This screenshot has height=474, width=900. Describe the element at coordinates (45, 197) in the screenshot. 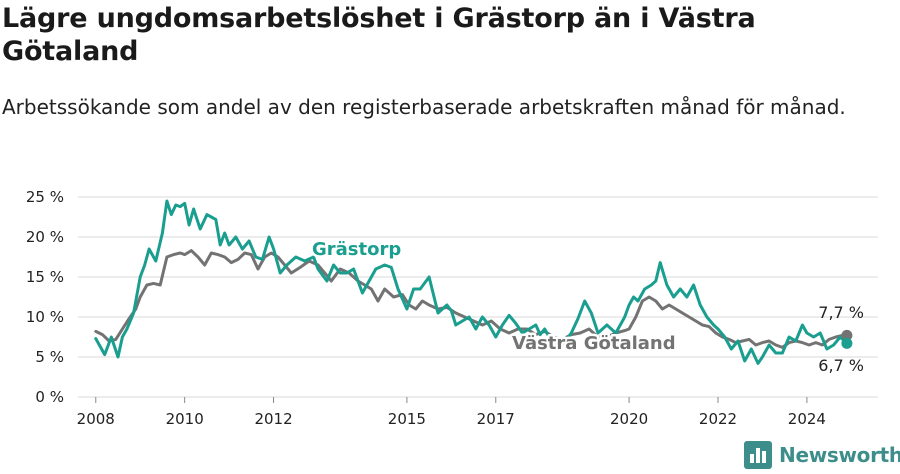

I see `y-tick-label: 25 %` at that location.